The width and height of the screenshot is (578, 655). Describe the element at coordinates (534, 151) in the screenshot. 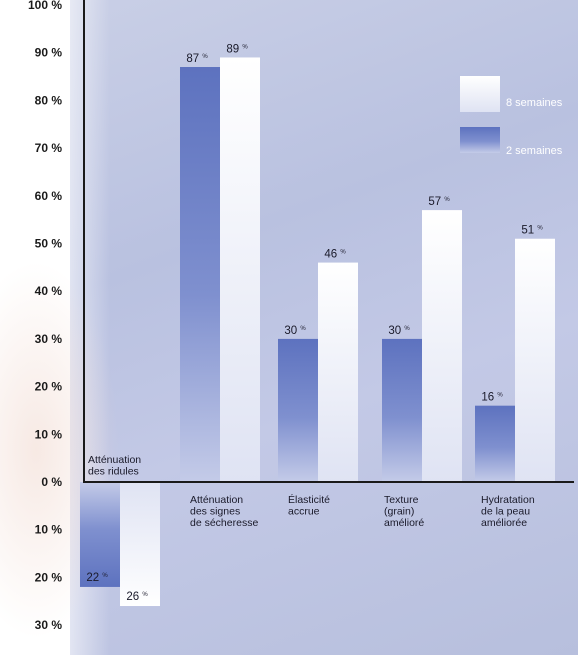

I see `legend-label: 2 semaines` at that location.